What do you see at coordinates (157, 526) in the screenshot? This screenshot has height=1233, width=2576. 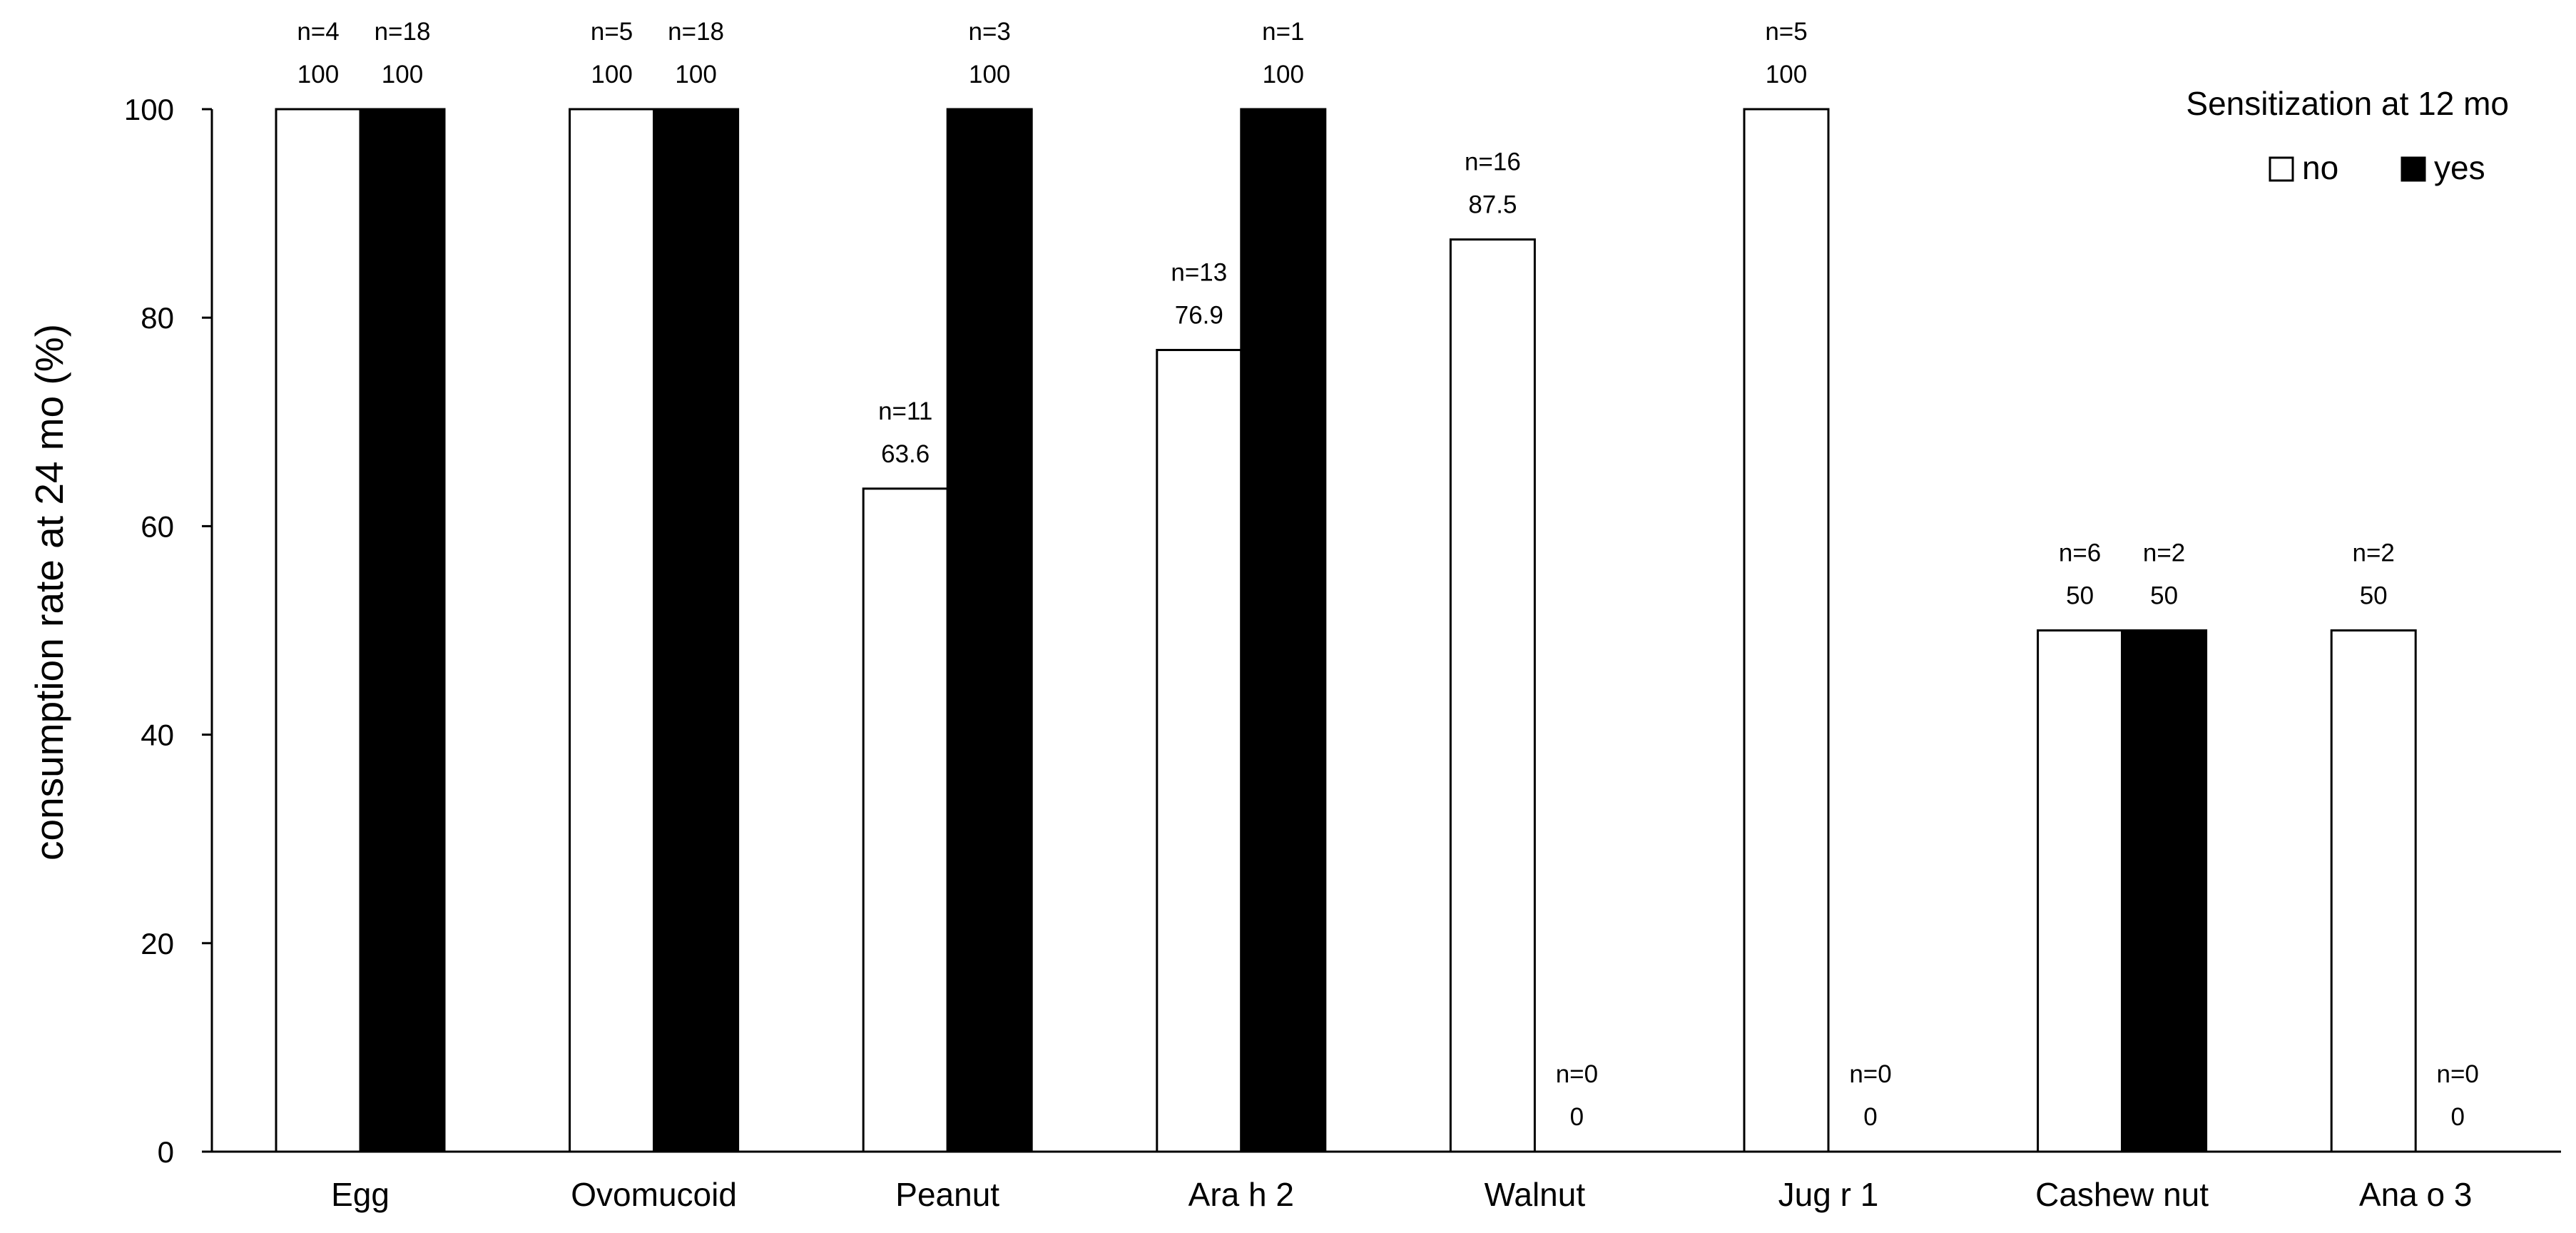 I see `y-tick-label: 60` at bounding box center [157, 526].